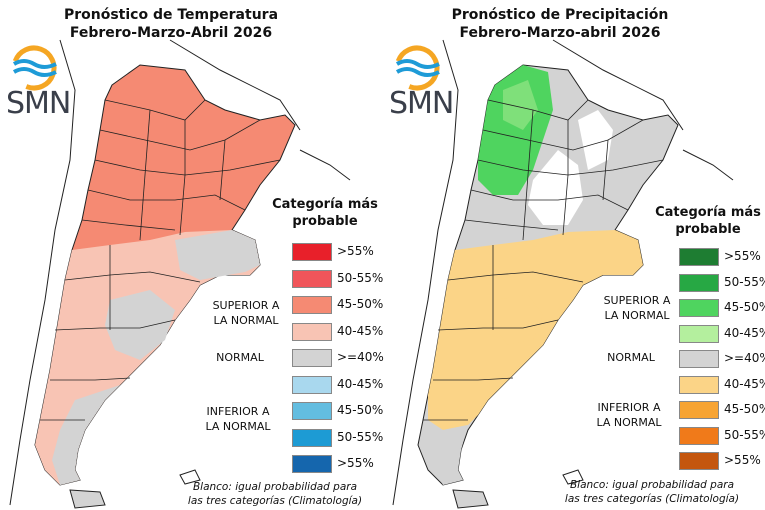 Image resolution: width=765 pixels, height=510 pixels. What do you see at coordinates (708, 212) in the screenshot?
I see `precipitation-legend-title-1: Categoría más` at bounding box center [708, 212].